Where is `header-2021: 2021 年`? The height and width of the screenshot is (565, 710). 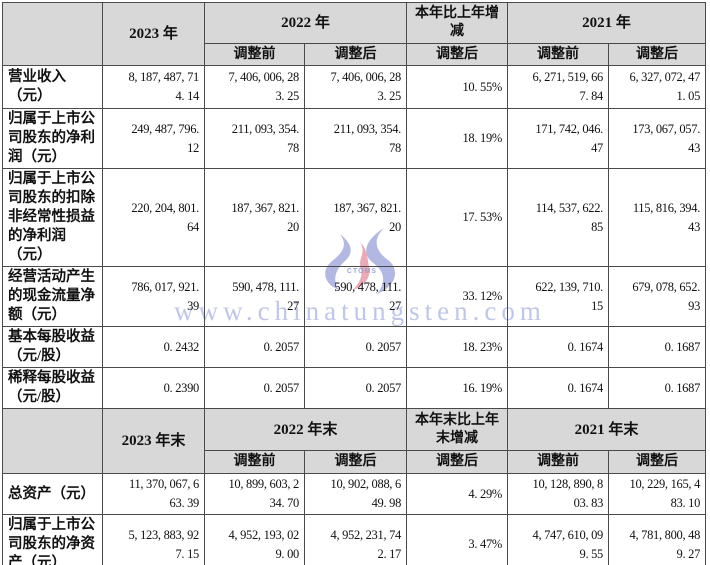 header-2021: 2021 年 is located at coordinates (607, 23).